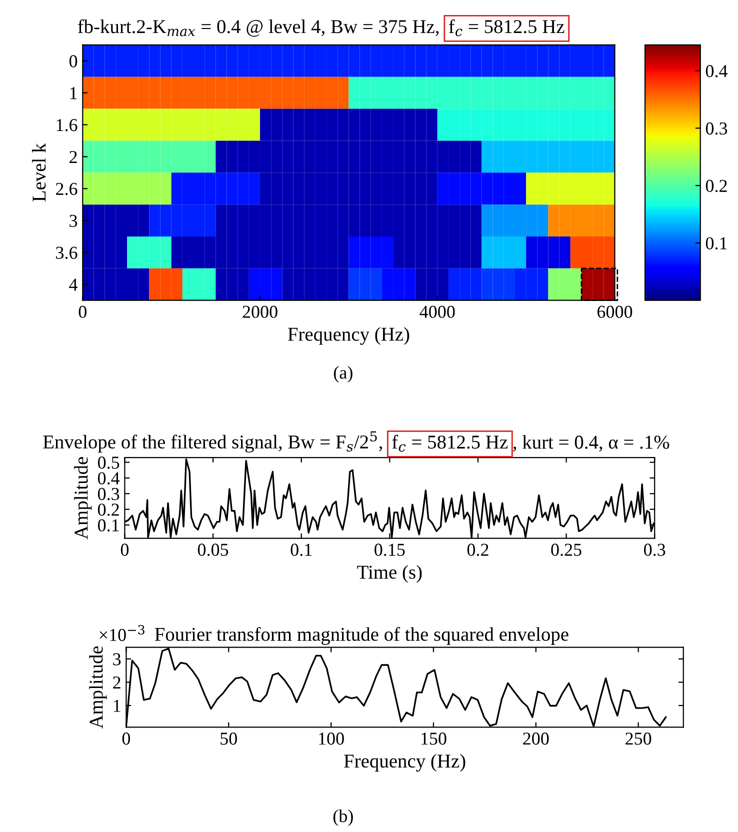 The height and width of the screenshot is (832, 738). I want to click on x-tick-label: 100, so click(331, 738).